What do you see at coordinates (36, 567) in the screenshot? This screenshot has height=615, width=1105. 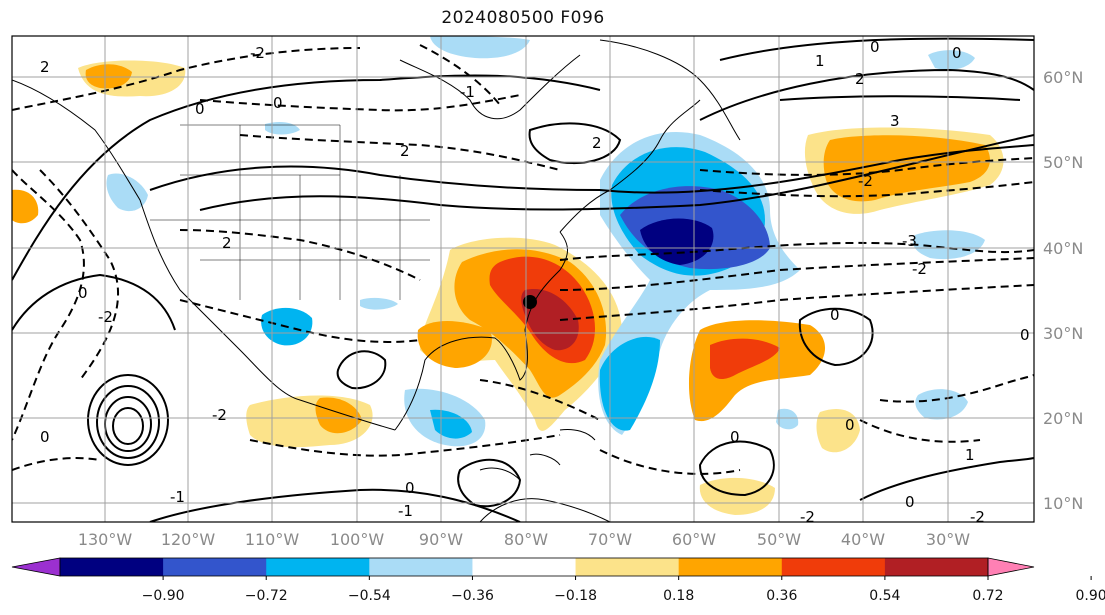 I see `colorbar-extend-low` at bounding box center [36, 567].